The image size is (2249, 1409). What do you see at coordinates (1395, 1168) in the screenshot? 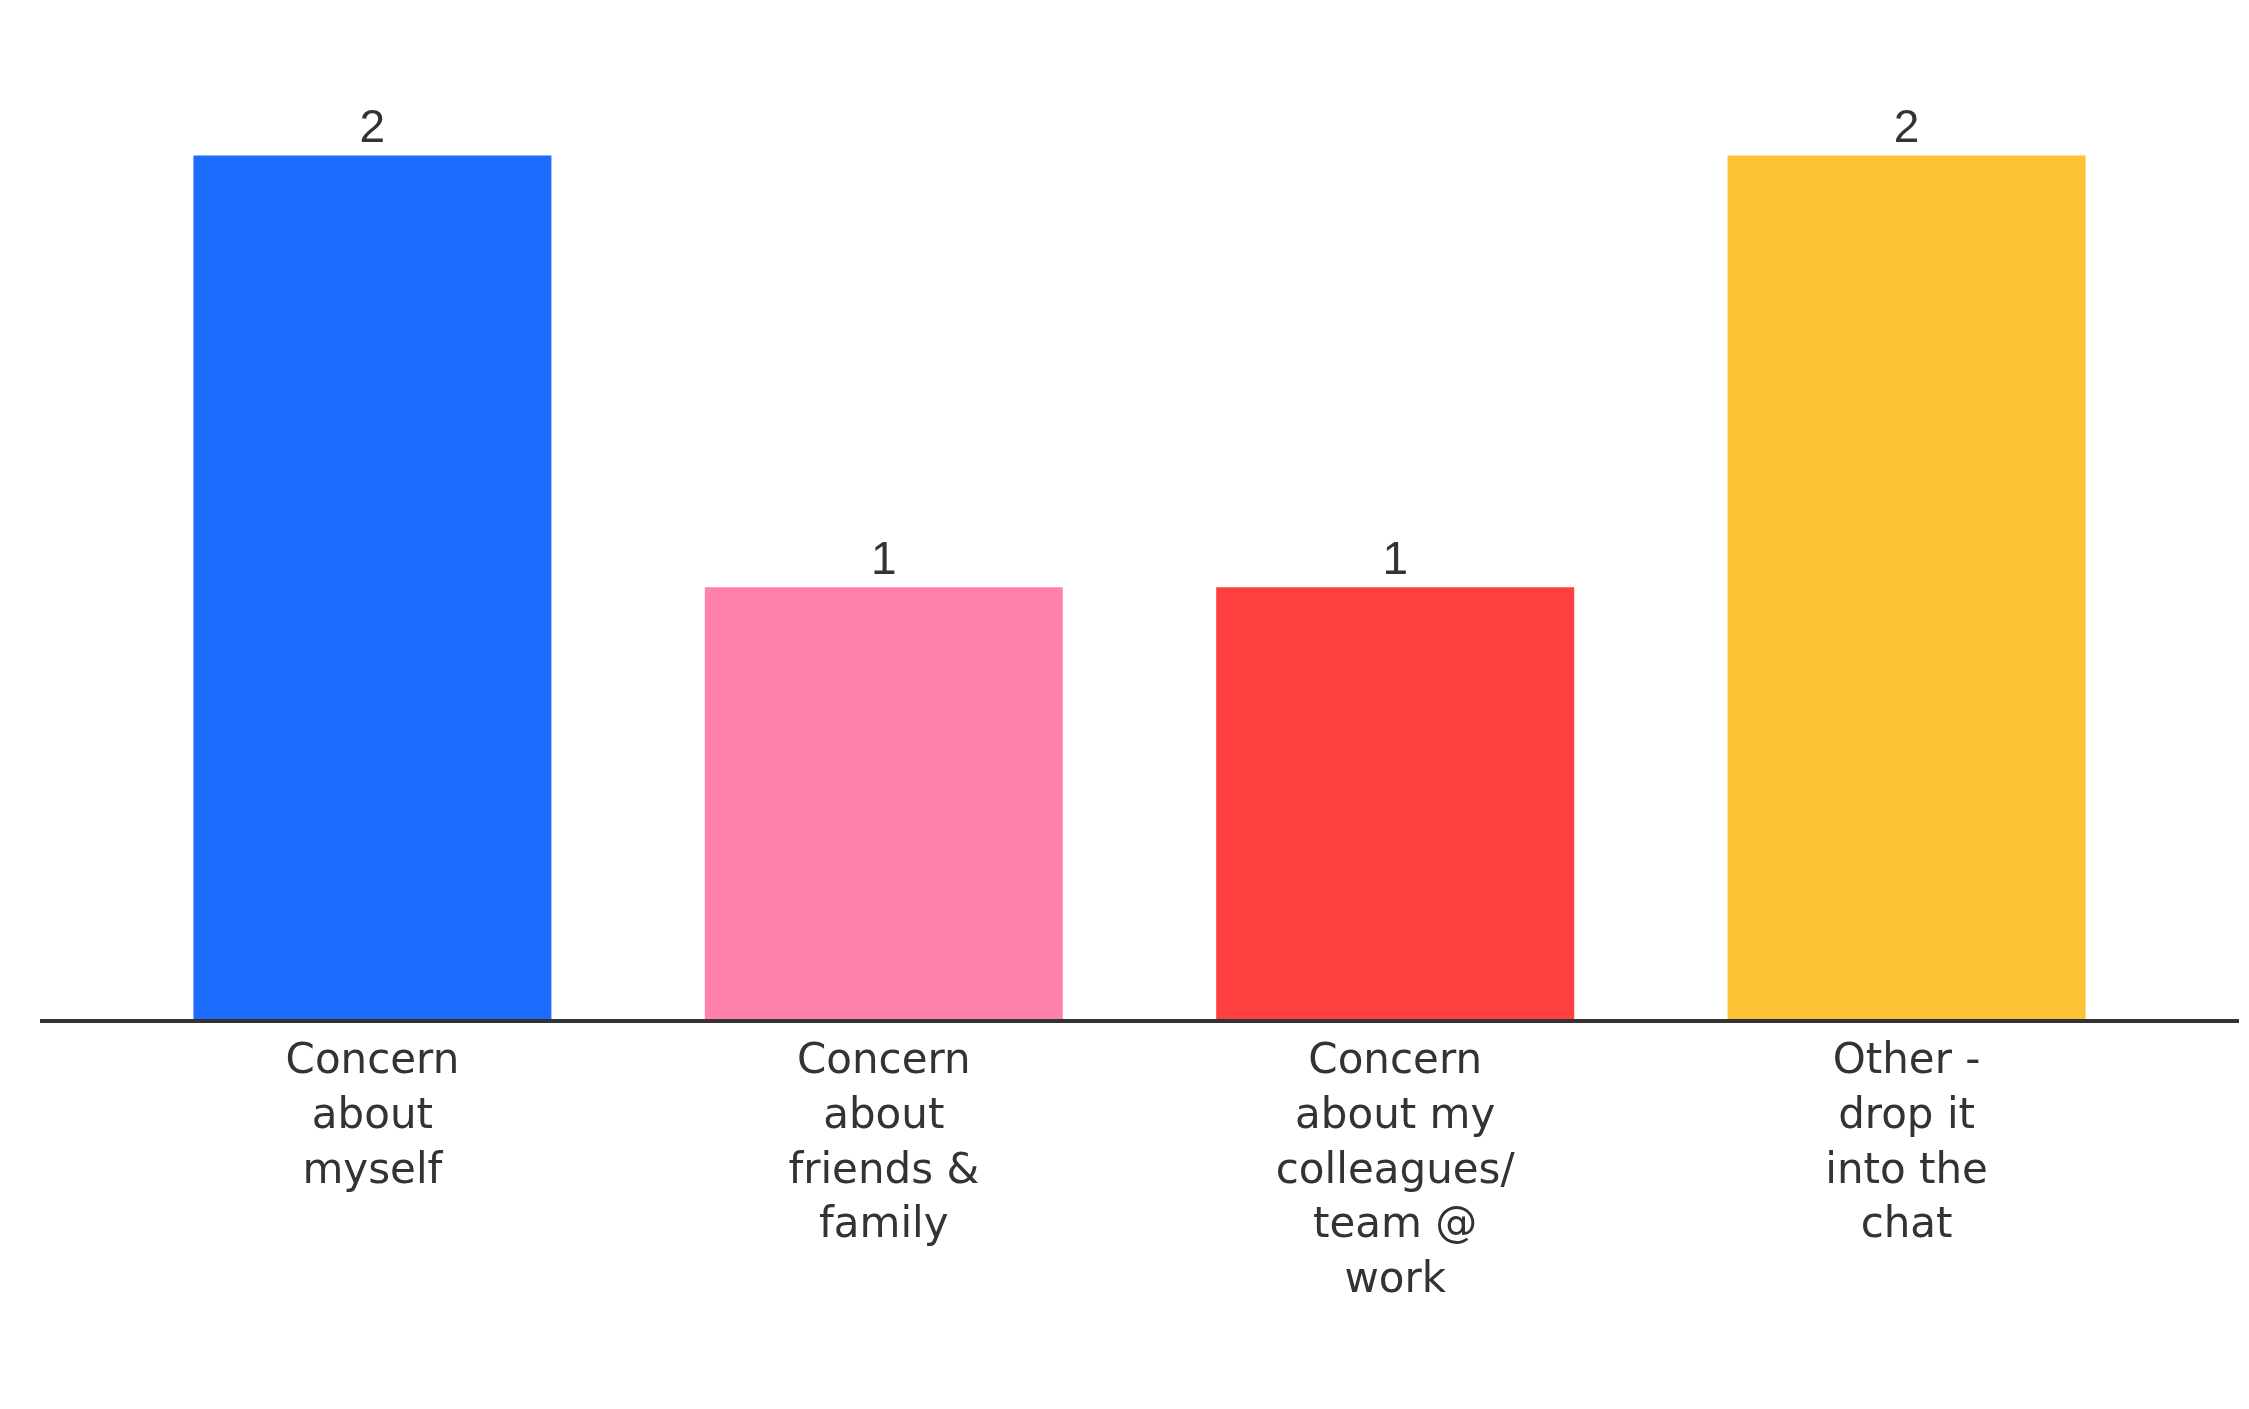
I see `x-tick-label: Concern about my colleagues/ team @ work` at bounding box center [1395, 1168].